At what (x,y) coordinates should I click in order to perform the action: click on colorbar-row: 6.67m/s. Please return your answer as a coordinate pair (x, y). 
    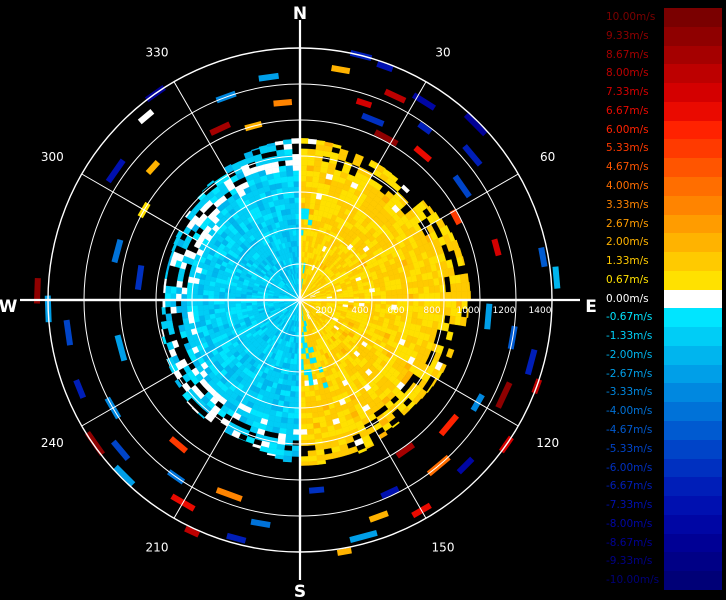
    Looking at the image, I should click on (664, 111).